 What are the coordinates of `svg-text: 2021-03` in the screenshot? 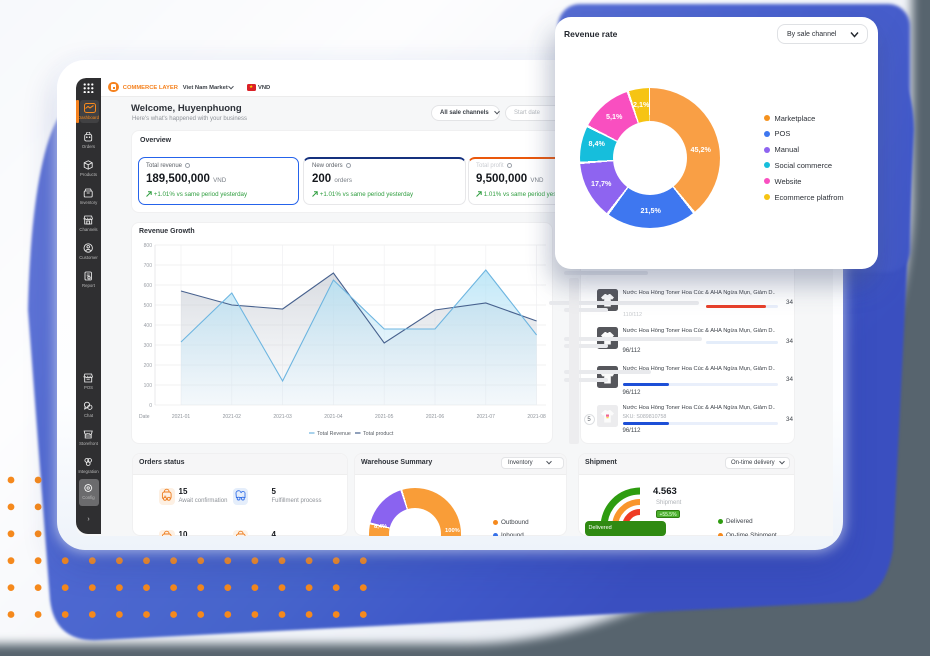 It's located at (282, 417).